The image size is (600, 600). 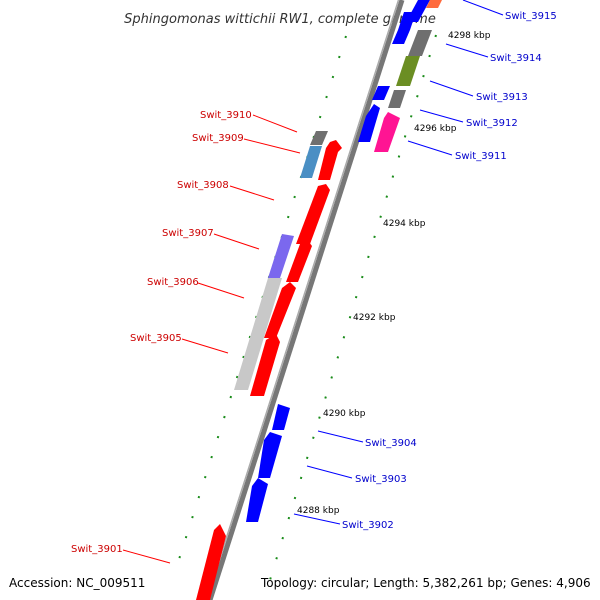 What do you see at coordinates (407, 21) in the screenshot?
I see `gene-swit-3914-top-shape` at bounding box center [407, 21].